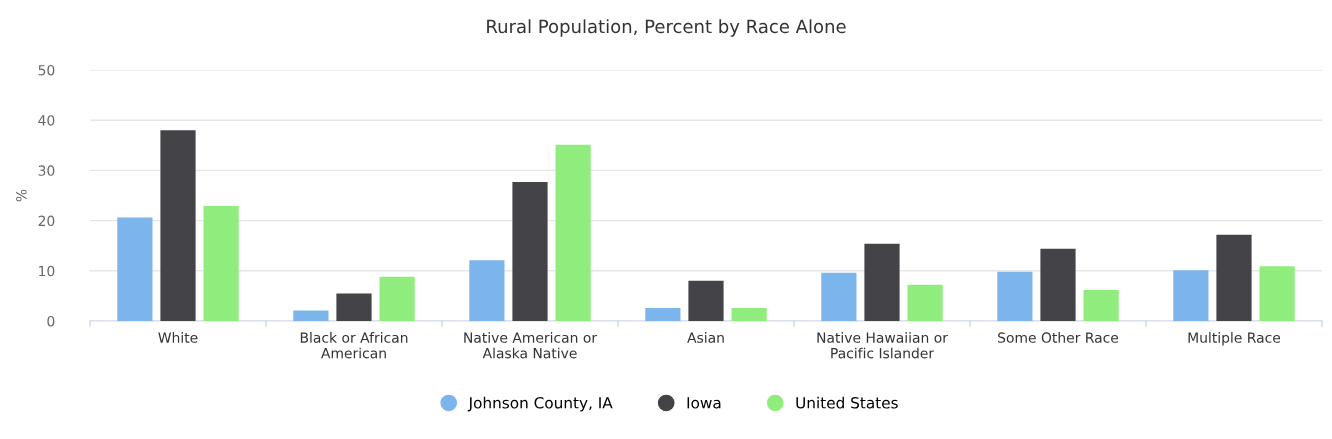  Describe the element at coordinates (540, 404) in the screenshot. I see `legend-label: Johnson County, IA` at that location.